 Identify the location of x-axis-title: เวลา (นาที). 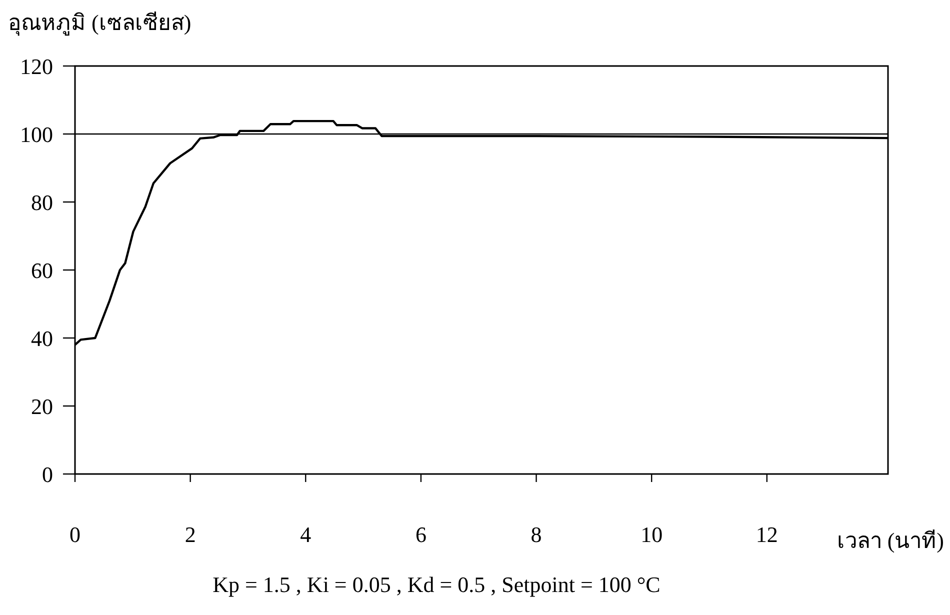
(890, 540).